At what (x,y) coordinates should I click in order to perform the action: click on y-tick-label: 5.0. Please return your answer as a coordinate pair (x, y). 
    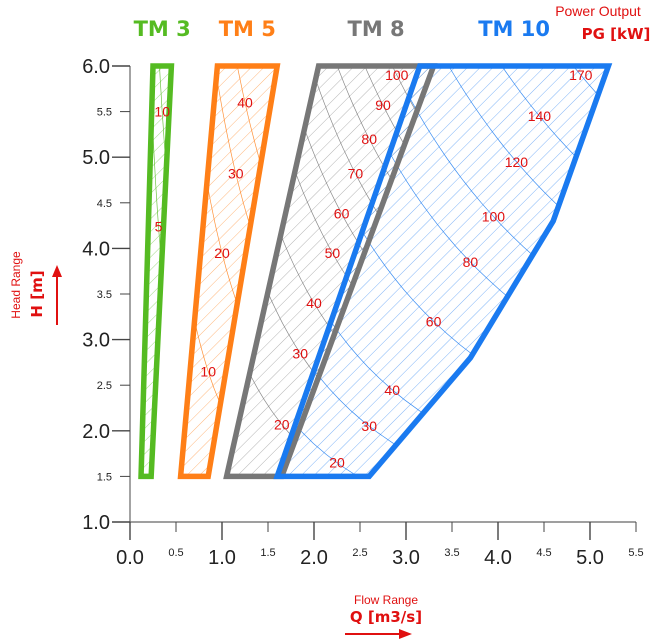
    Looking at the image, I should click on (96, 158).